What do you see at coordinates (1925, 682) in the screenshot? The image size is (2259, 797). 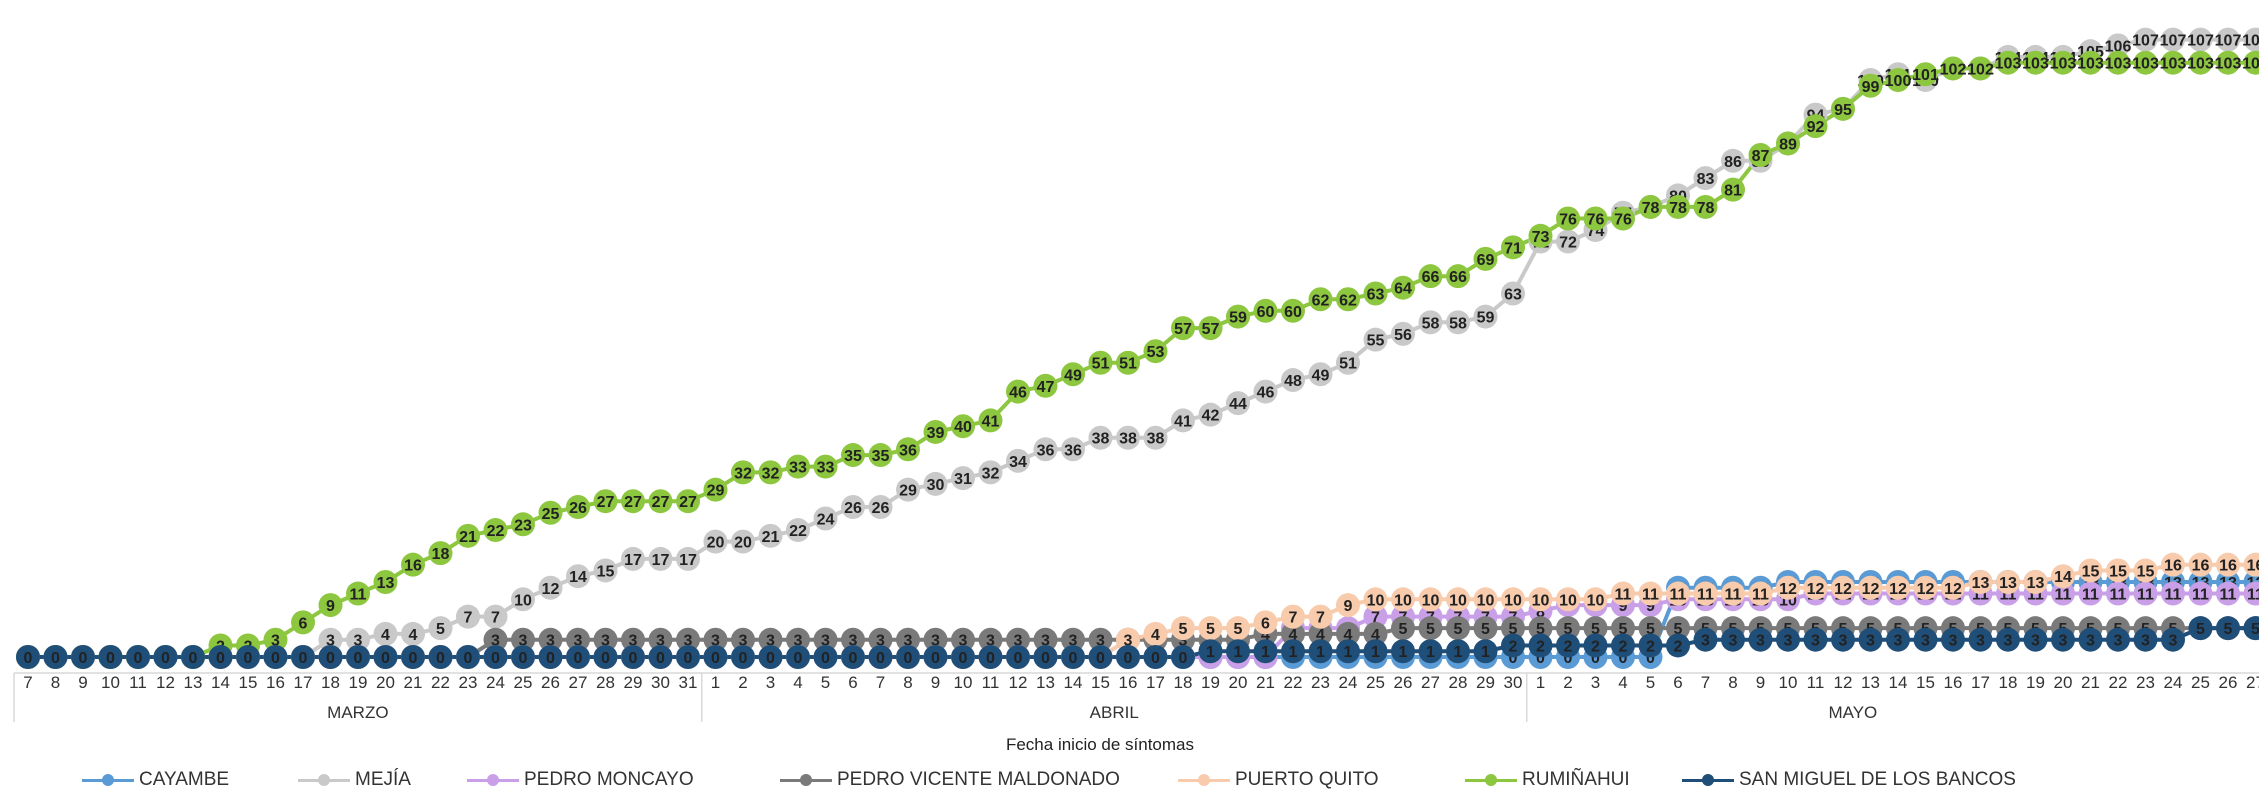 I see `x-tick-label: 15` at bounding box center [1925, 682].